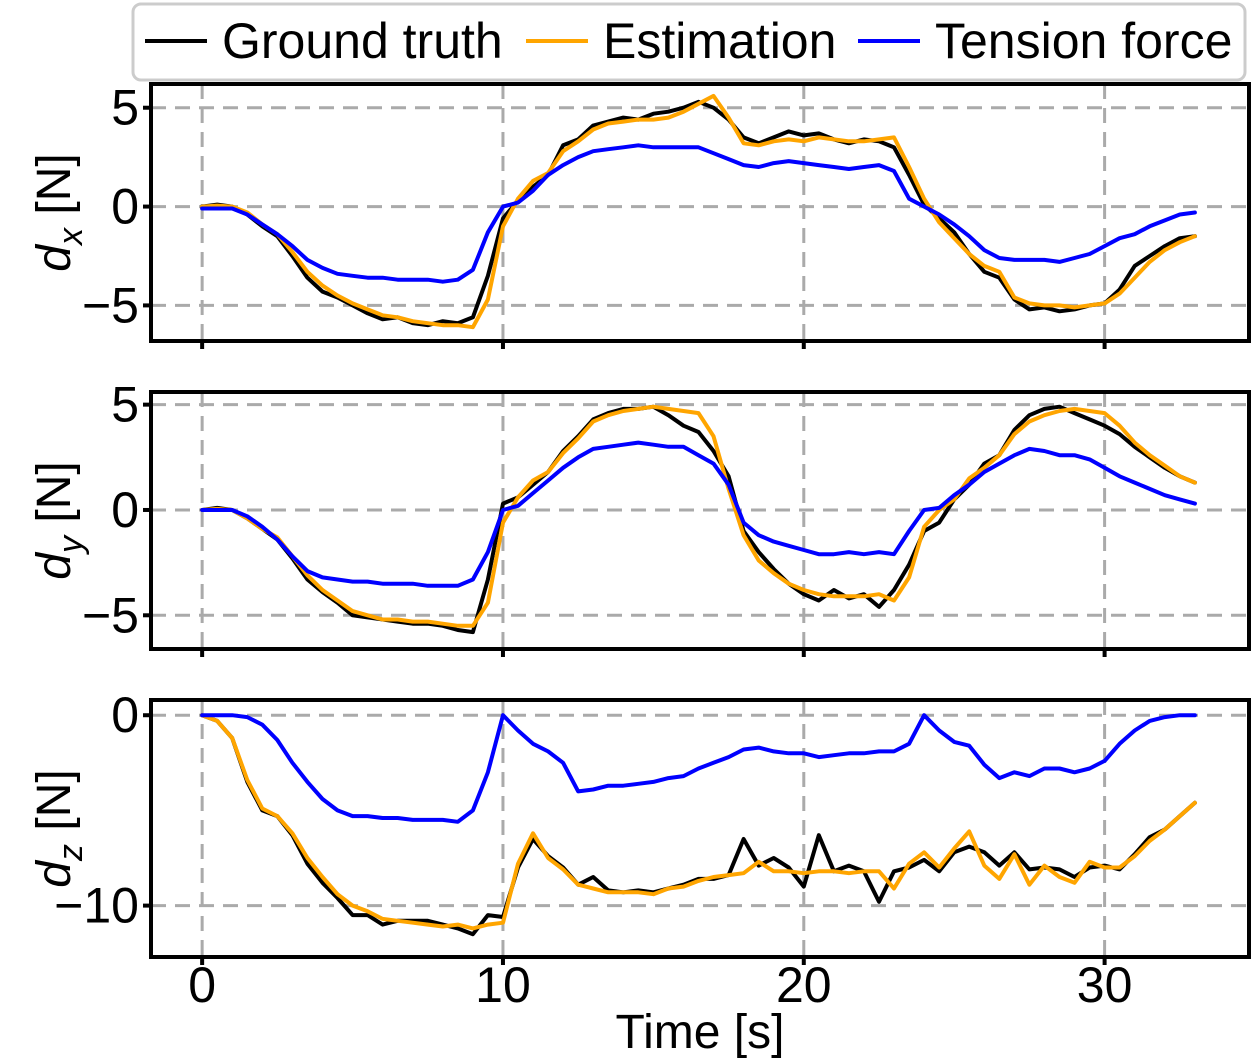 This screenshot has height=1063, width=1255. What do you see at coordinates (202, 985) in the screenshot?
I see `x-tick-label-0: 0` at bounding box center [202, 985].